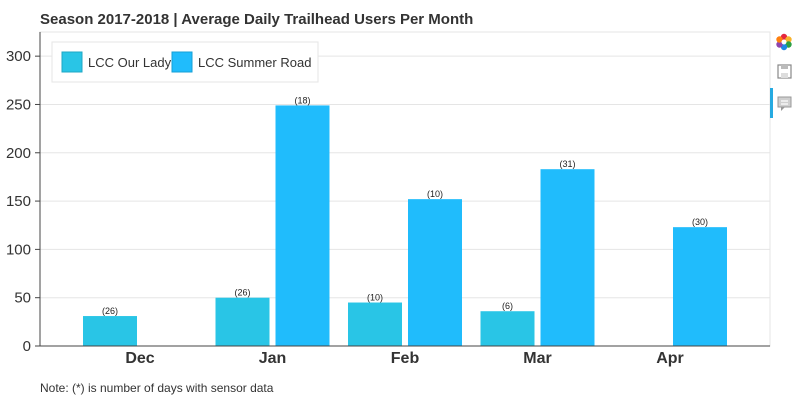 The width and height of the screenshot is (800, 400). I want to click on bar-lcc-summer-road-feb, so click(435, 272).